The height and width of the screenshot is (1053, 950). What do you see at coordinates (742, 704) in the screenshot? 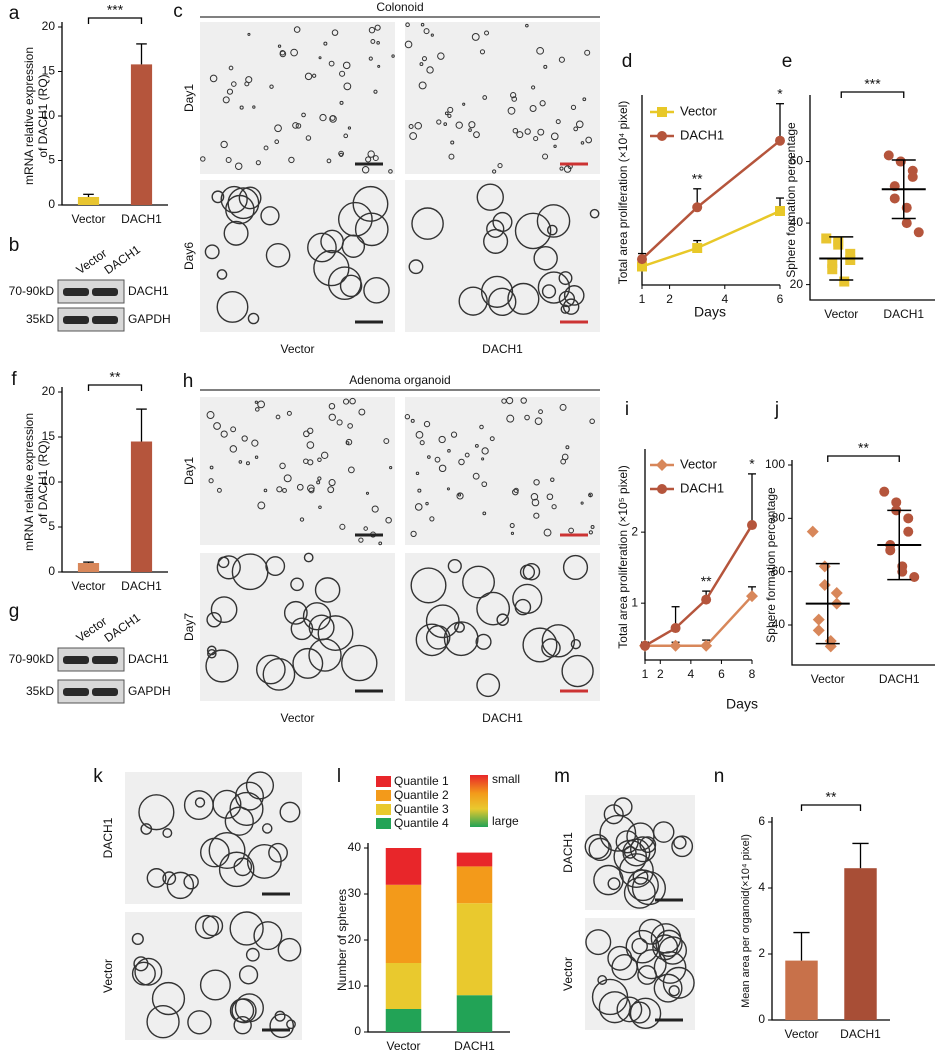
I see `x-axis-label: Days` at bounding box center [742, 704].